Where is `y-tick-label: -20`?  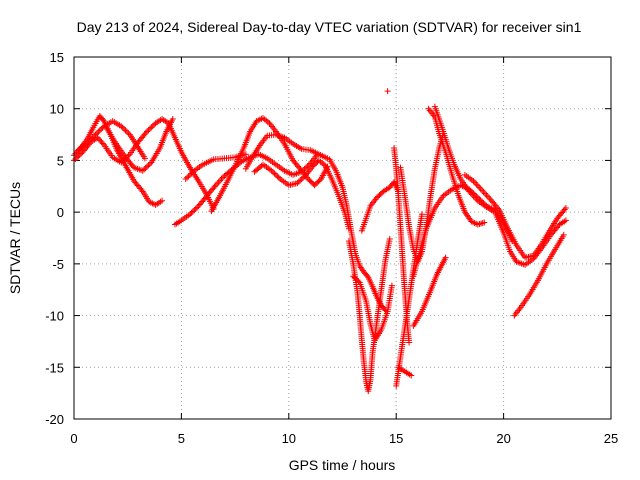 y-tick-label: -20 is located at coordinates (54, 419).